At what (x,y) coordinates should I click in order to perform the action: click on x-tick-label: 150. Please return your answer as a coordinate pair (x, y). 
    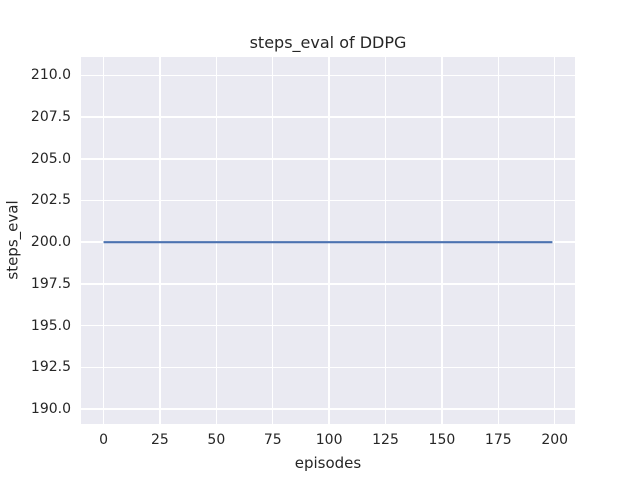
    Looking at the image, I should click on (442, 440).